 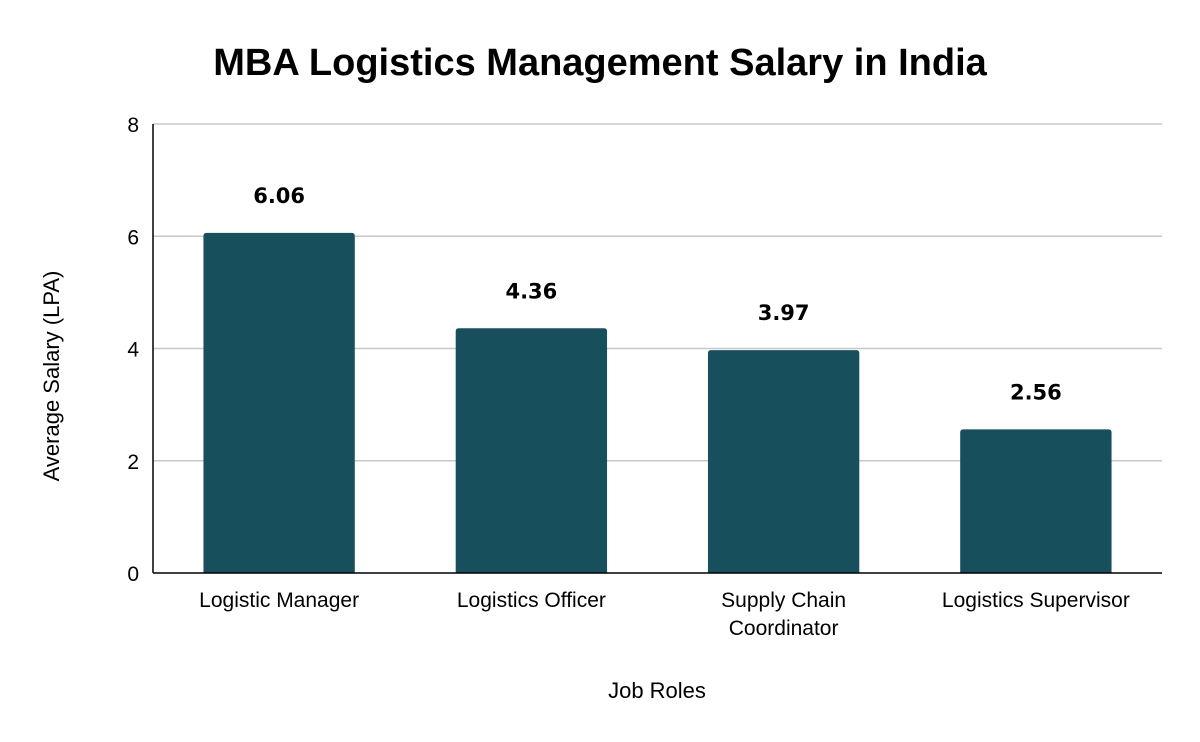 I want to click on y-axis-title: Average Salary (LPA), so click(x=51, y=376).